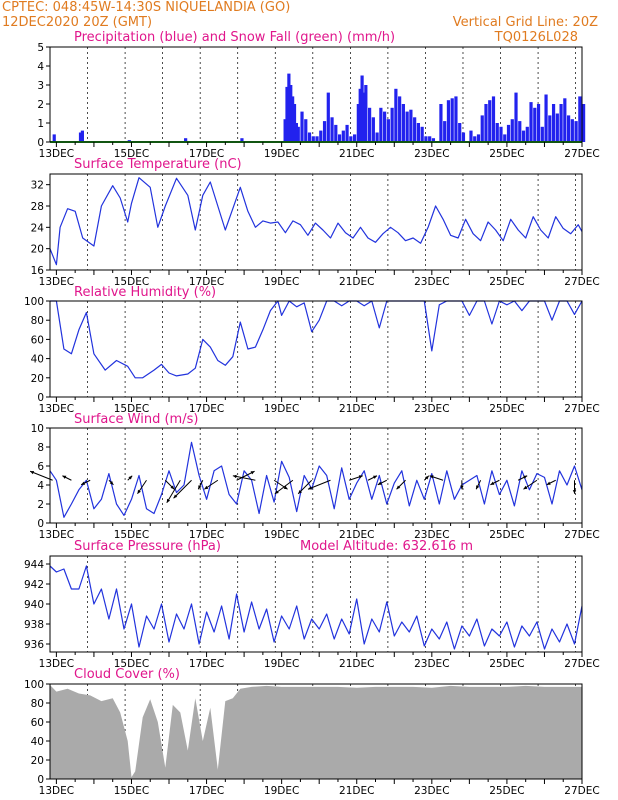  I want to click on y-tick-label: 940, so click(34, 605).